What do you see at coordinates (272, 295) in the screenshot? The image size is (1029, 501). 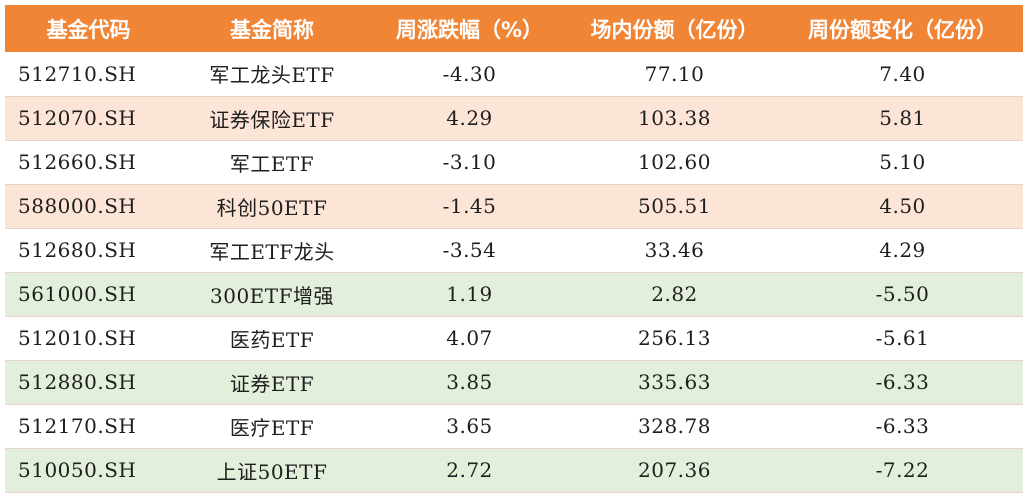 I see `fund-name-cell: 300ETF增强` at bounding box center [272, 295].